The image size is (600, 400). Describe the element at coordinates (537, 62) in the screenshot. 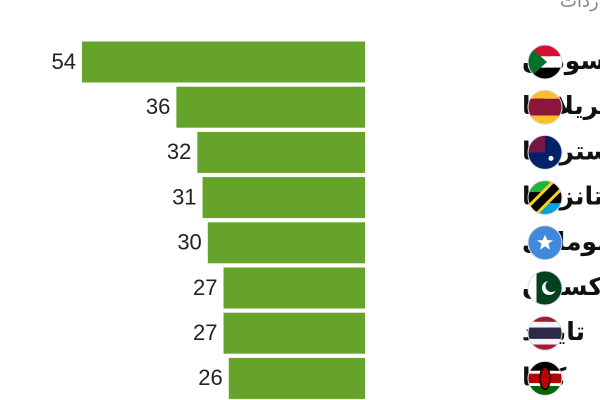

I see `flag-triangle` at that location.